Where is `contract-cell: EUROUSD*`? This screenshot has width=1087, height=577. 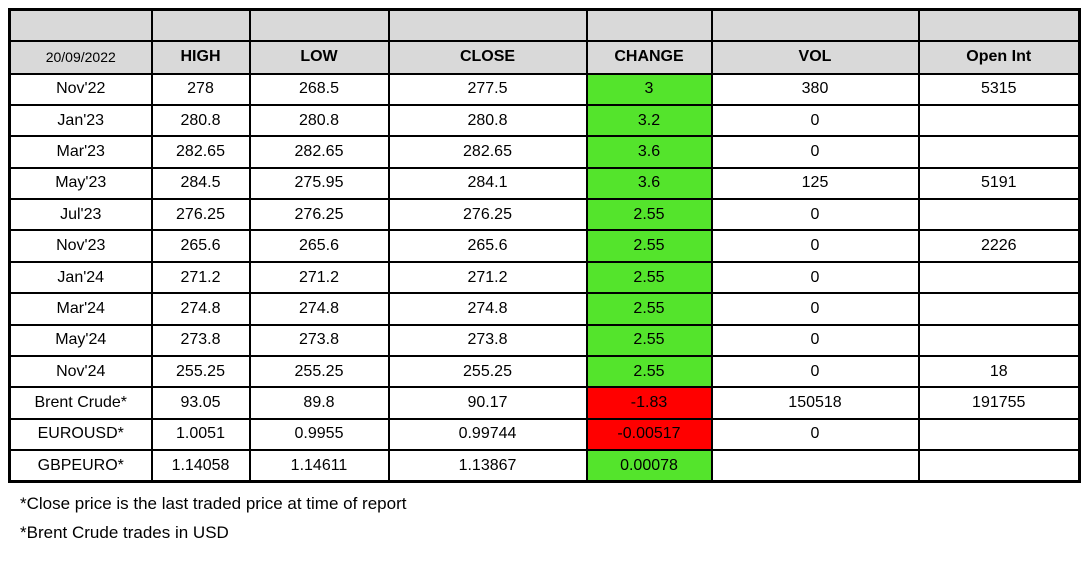 contract-cell: EUROUSD* is located at coordinates (80, 434).